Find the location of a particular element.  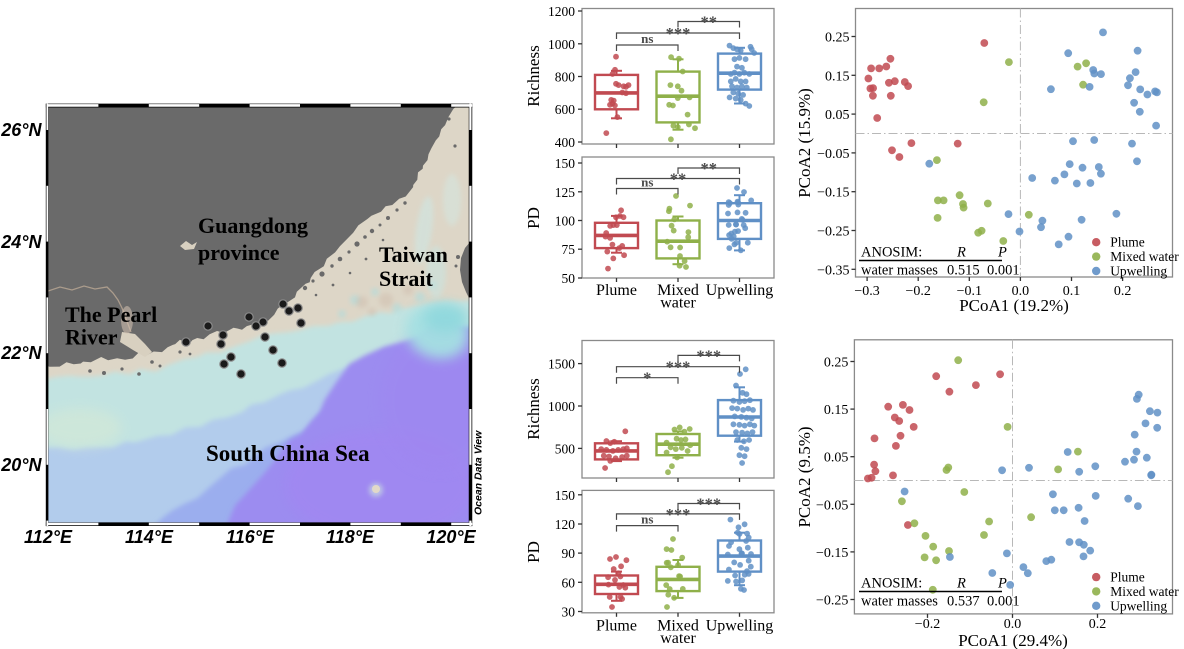

svg-text: province is located at coordinates (239, 252).